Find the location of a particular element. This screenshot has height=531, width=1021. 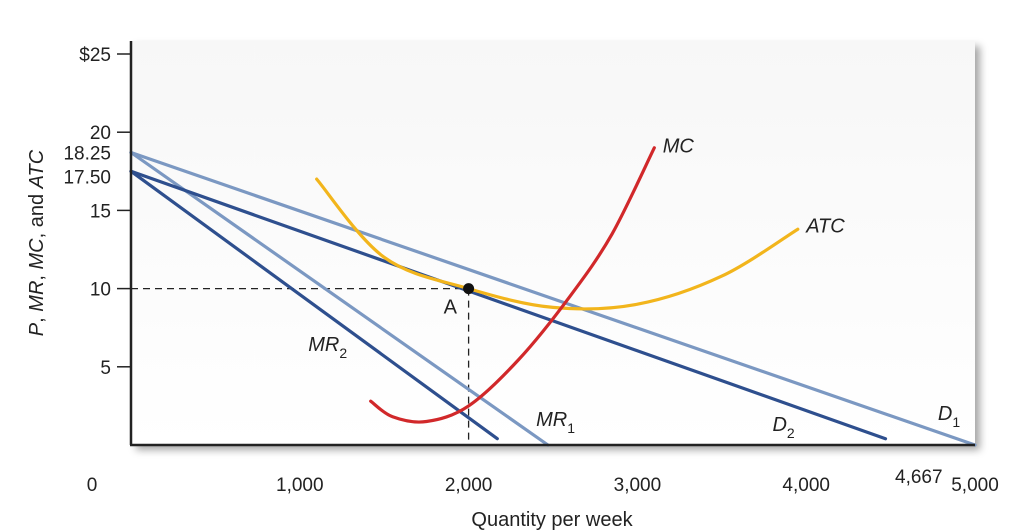

series-mc-label: MC is located at coordinates (679, 147).